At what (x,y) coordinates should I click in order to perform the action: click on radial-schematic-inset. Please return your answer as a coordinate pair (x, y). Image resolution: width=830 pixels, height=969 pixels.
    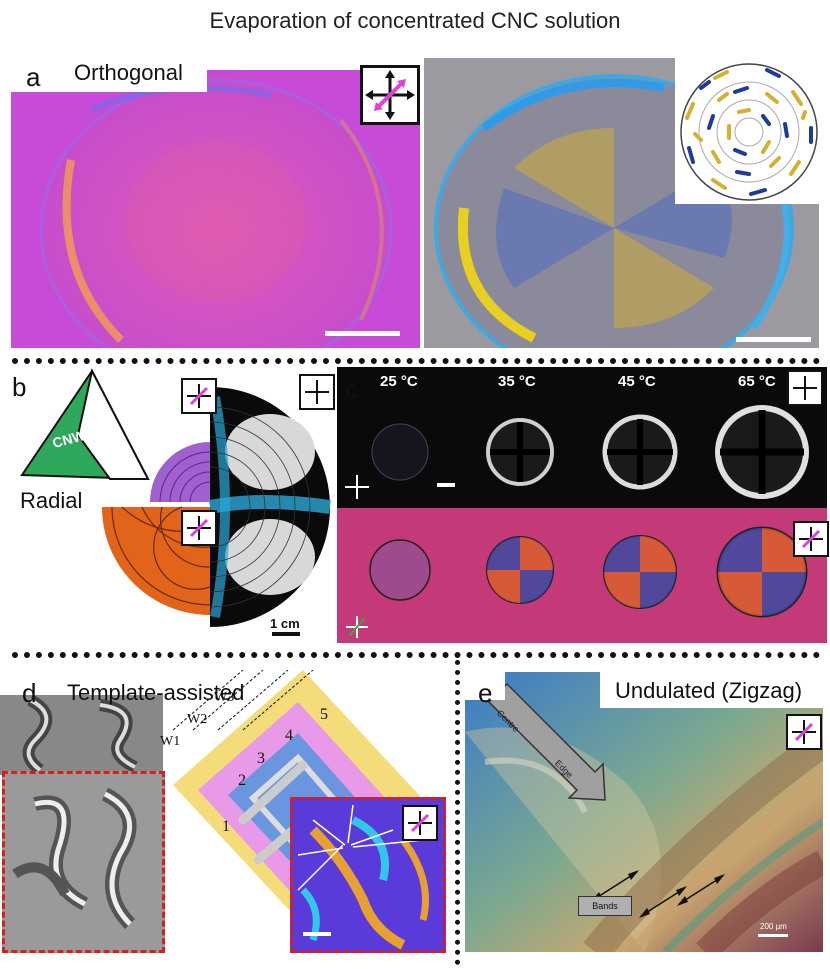
    Looking at the image, I should click on (749, 131).